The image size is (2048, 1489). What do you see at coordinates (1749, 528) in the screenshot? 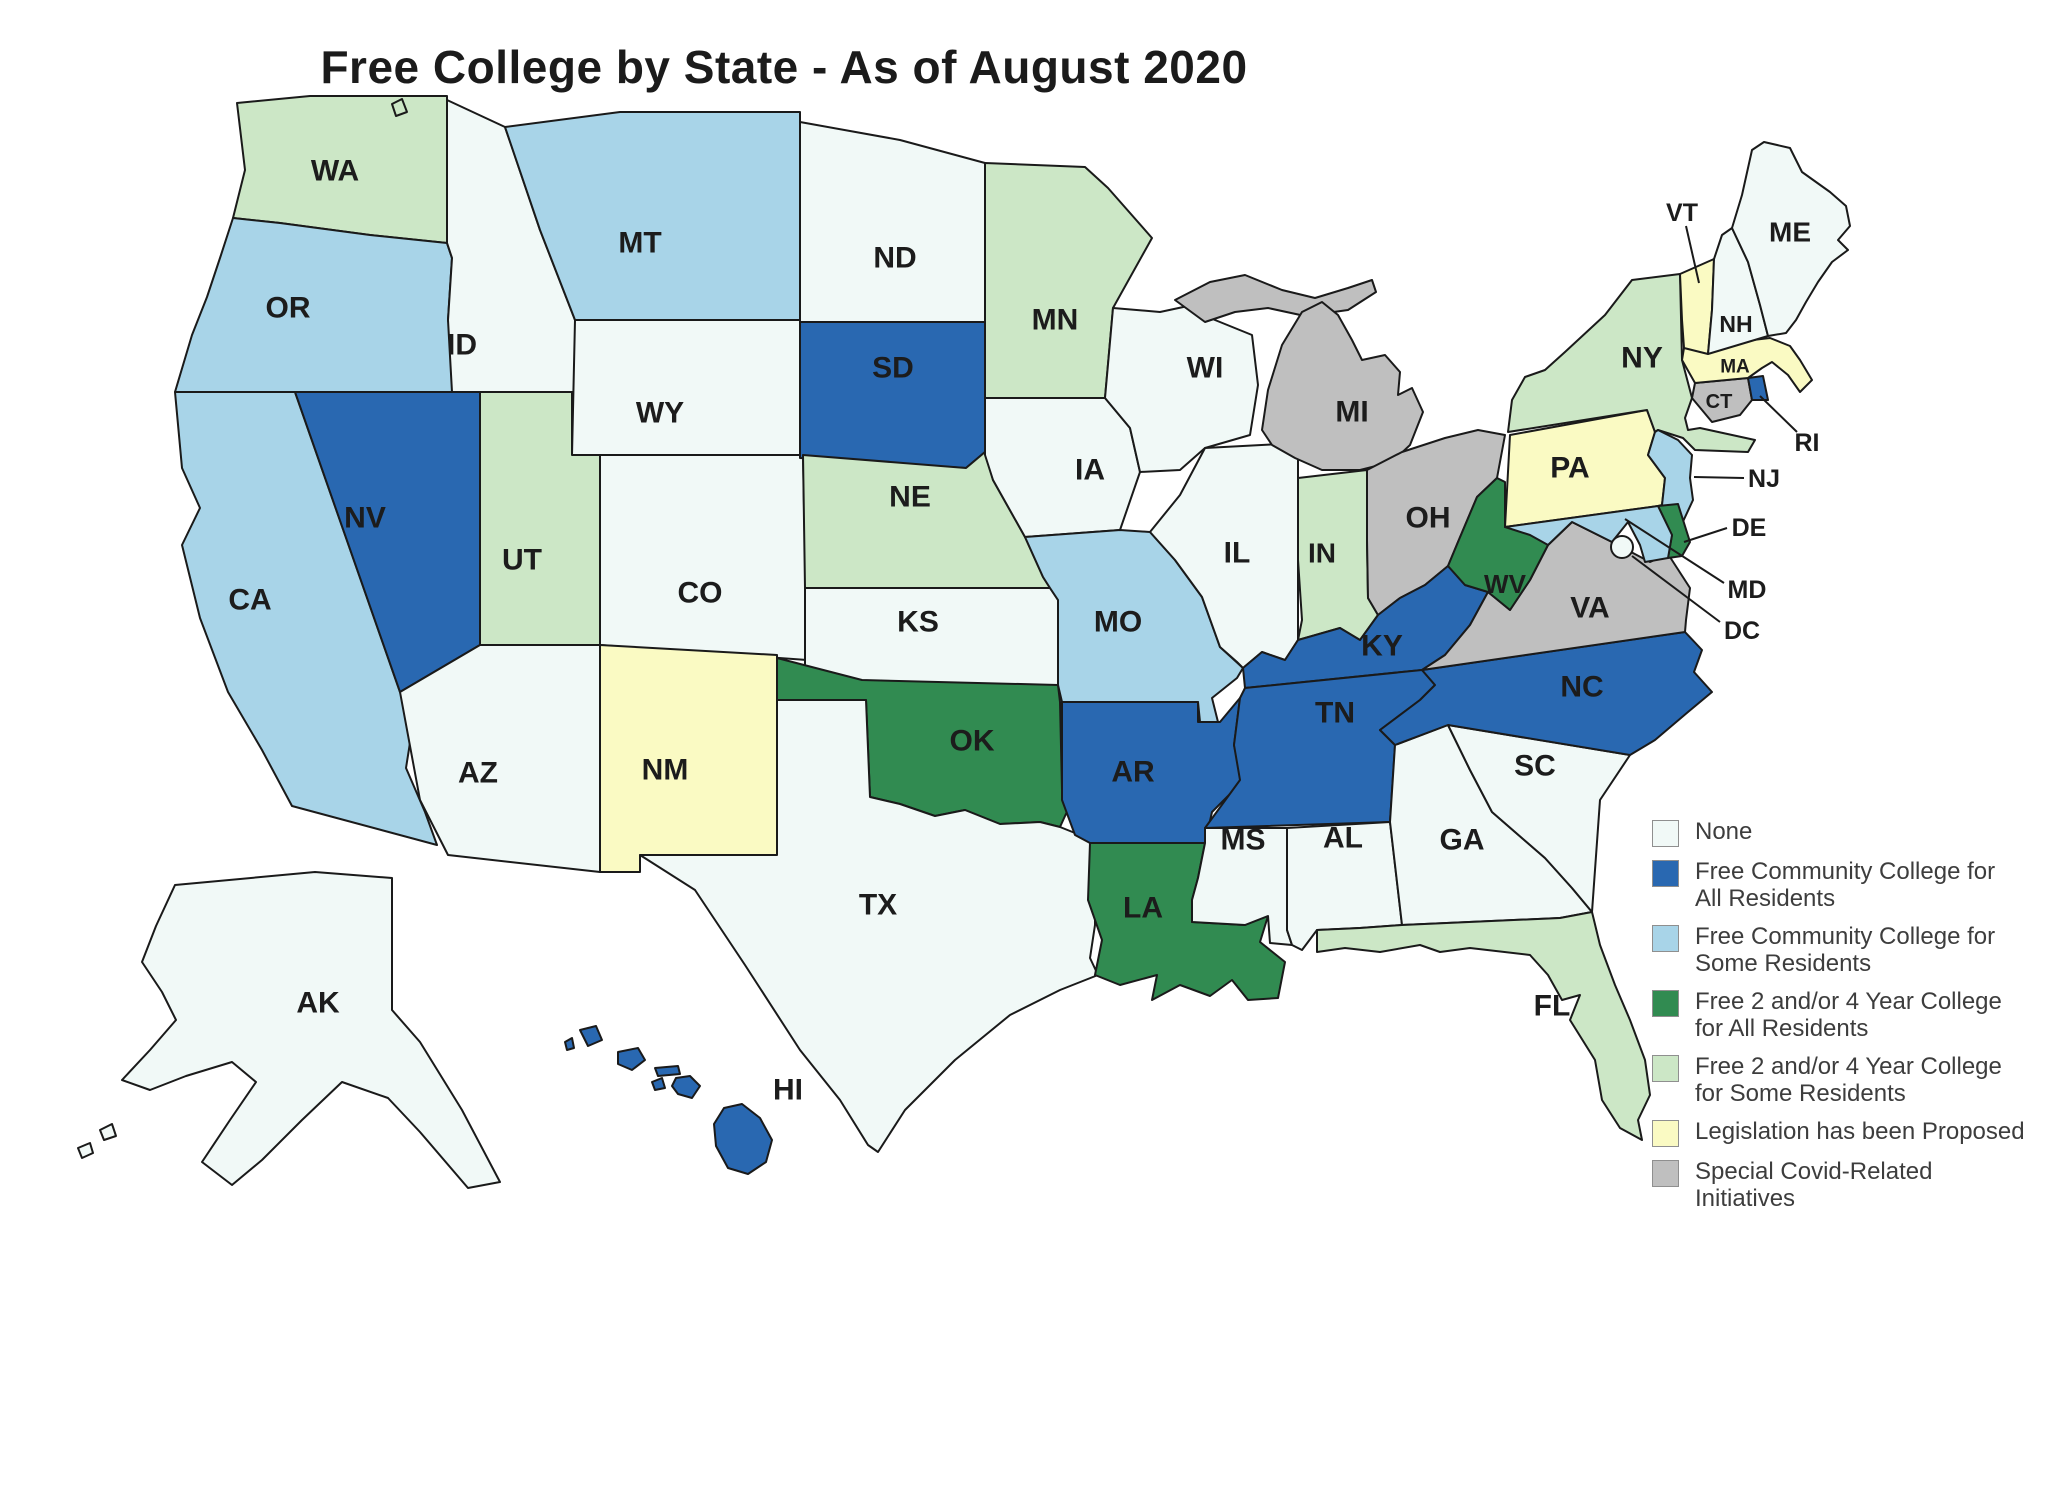
I see `state-DE-label: DE` at bounding box center [1749, 528].